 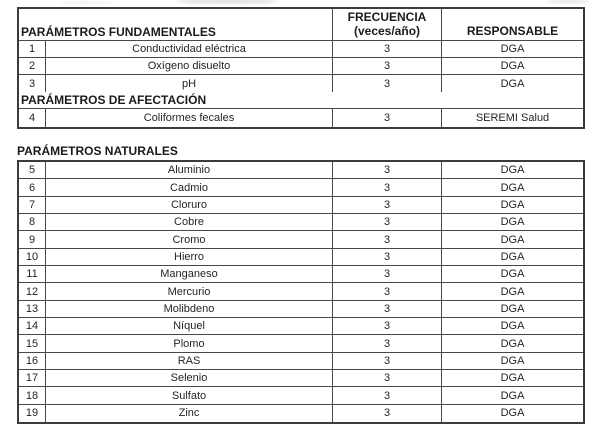 What do you see at coordinates (387, 16) in the screenshot?
I see `header-frequency-line1: FRECUENCIA` at bounding box center [387, 16].